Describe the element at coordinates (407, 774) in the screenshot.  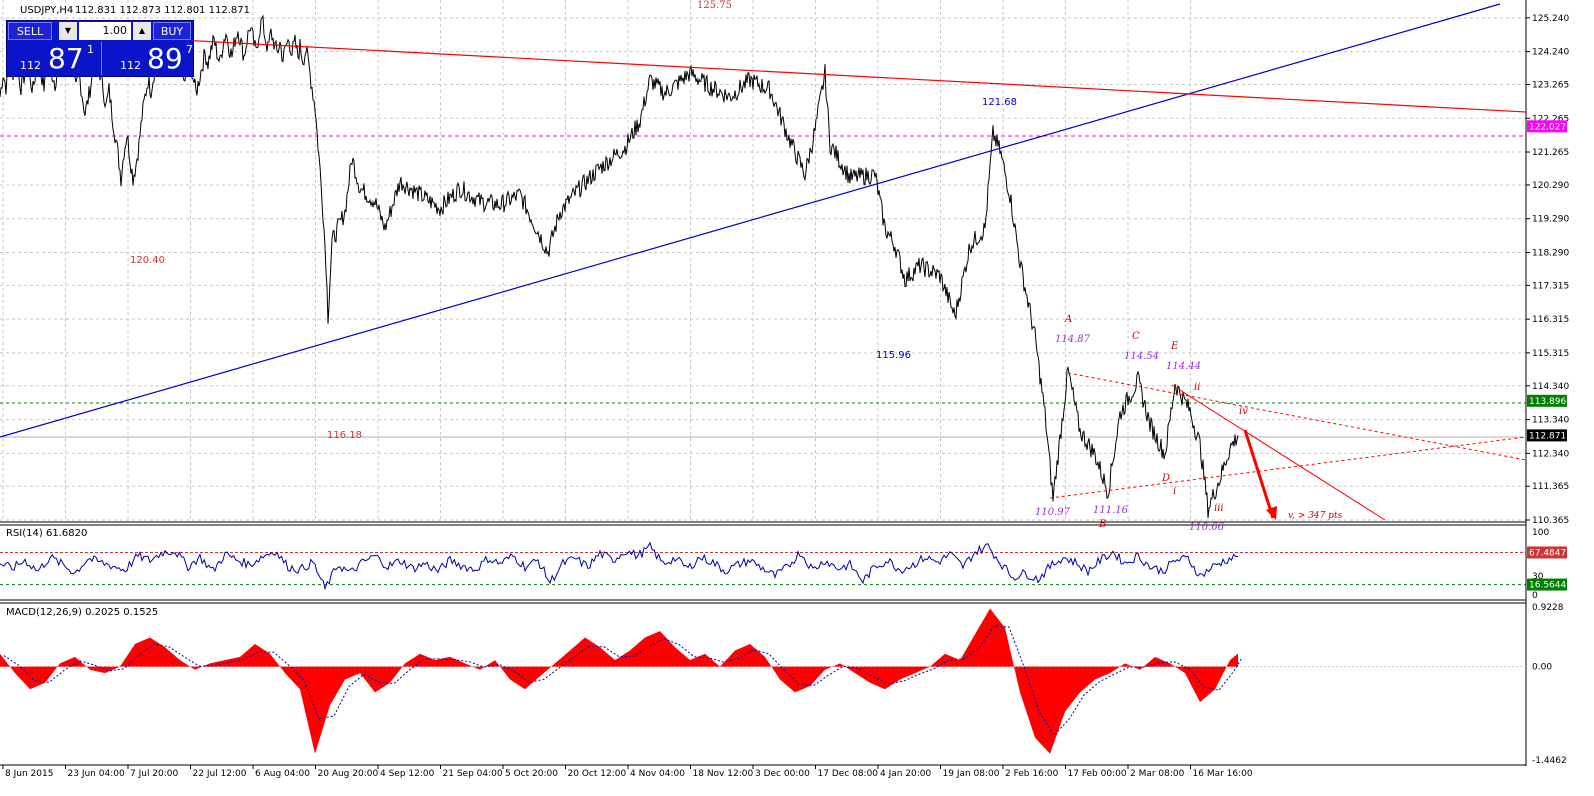
I see `x-tick-label: 4 Sep 12:00` at that location.